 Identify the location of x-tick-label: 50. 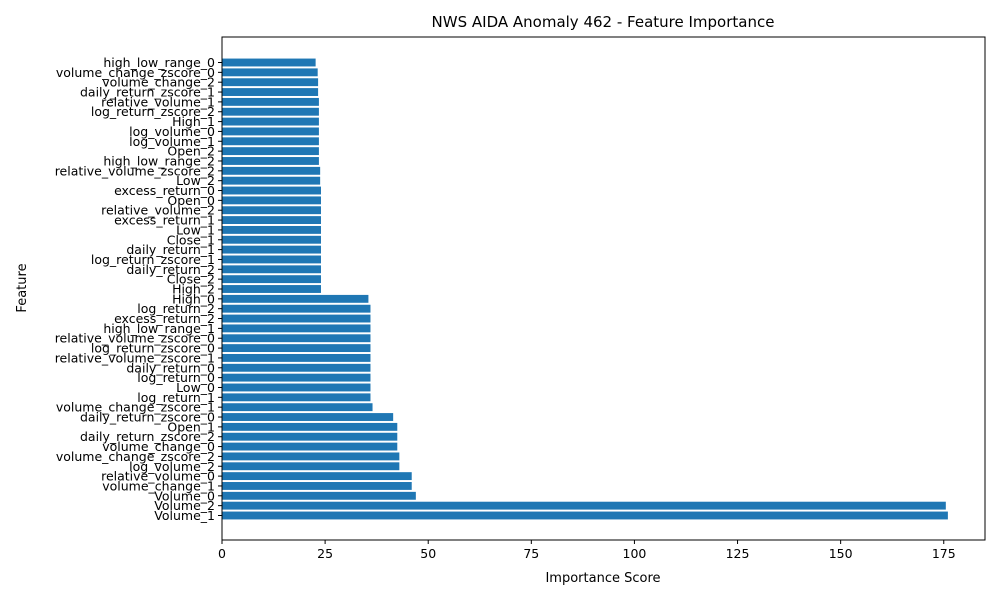
(428, 553).